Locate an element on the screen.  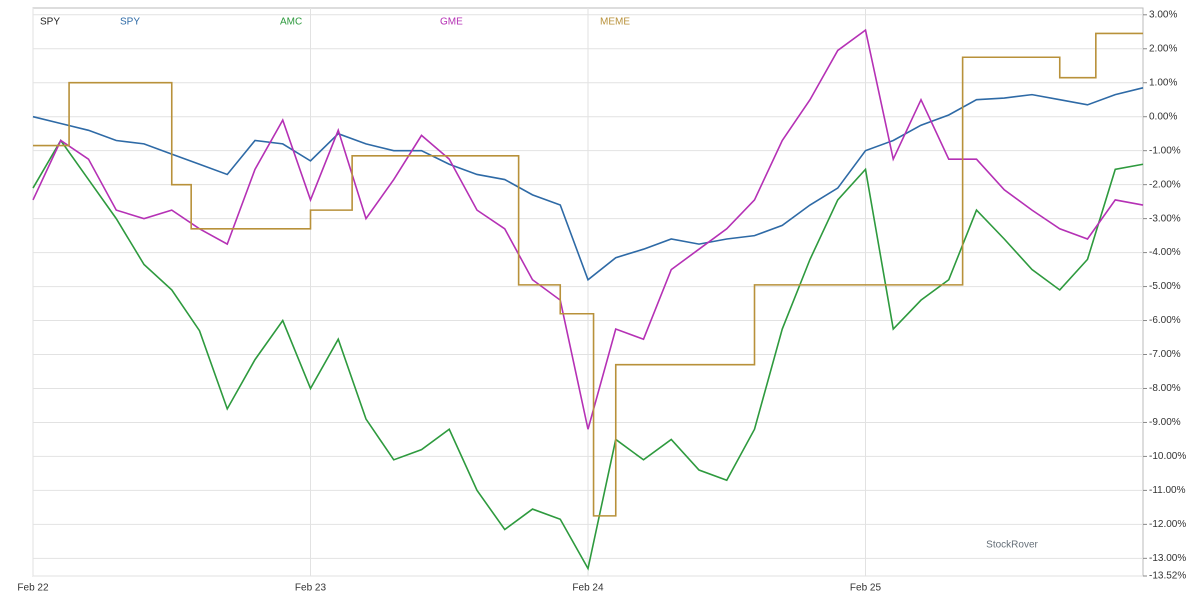
y-tick-label: -2.00% is located at coordinates (1165, 184).